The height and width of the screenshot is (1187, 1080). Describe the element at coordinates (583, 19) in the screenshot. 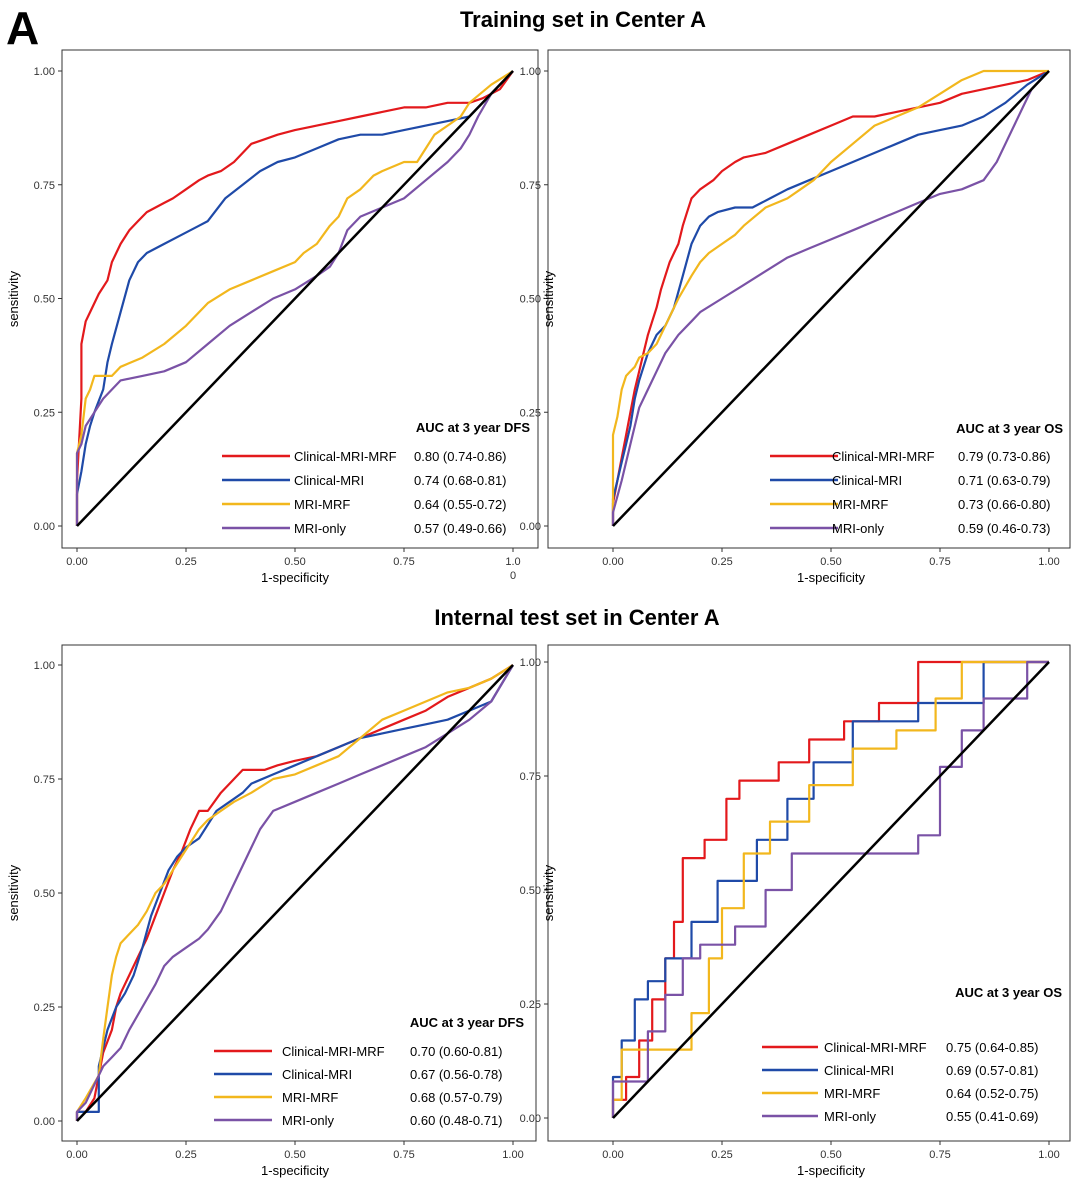

I see `section-title-training: Training set in Center A` at that location.